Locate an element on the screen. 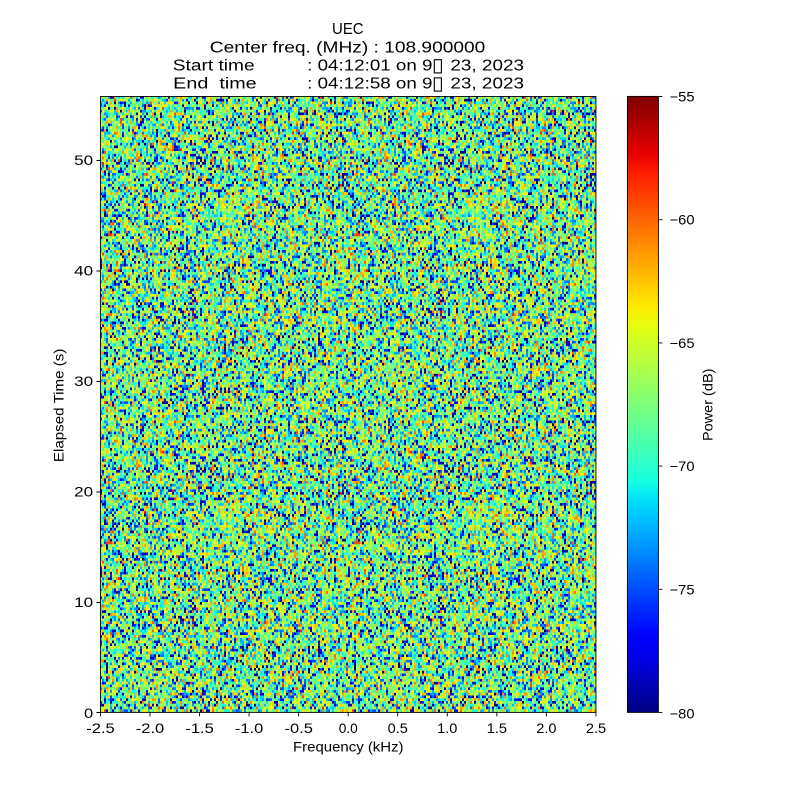  svg-text: -2.0 is located at coordinates (150, 728).